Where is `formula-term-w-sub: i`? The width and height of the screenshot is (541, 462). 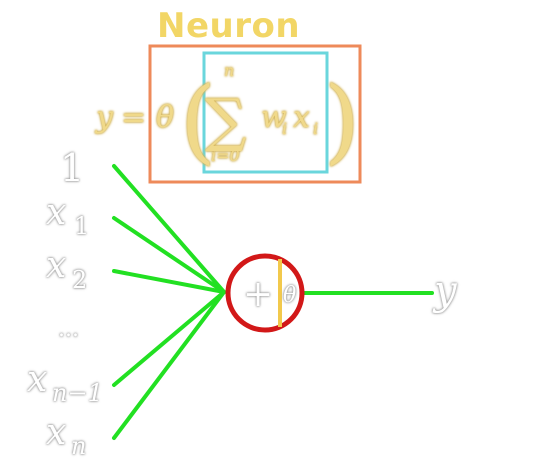
formula-term-w-sub: i is located at coordinates (284, 128).